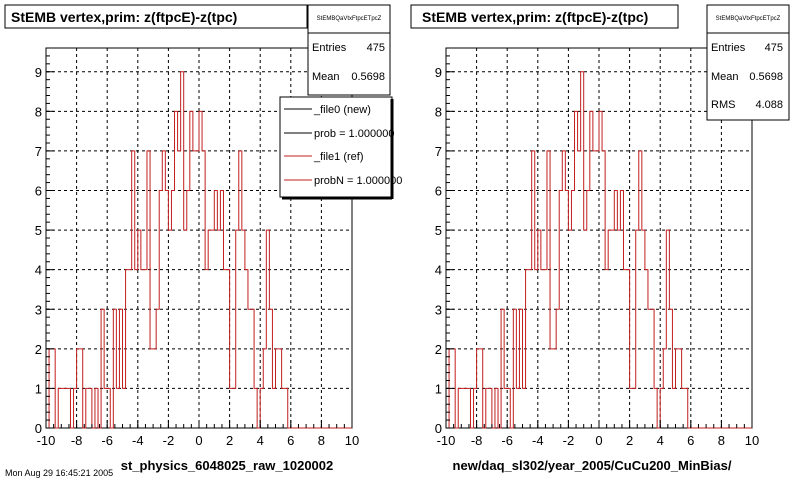 The height and width of the screenshot is (480, 800). What do you see at coordinates (660, 440) in the screenshot?
I see `right-x-tick-label: 4` at bounding box center [660, 440].